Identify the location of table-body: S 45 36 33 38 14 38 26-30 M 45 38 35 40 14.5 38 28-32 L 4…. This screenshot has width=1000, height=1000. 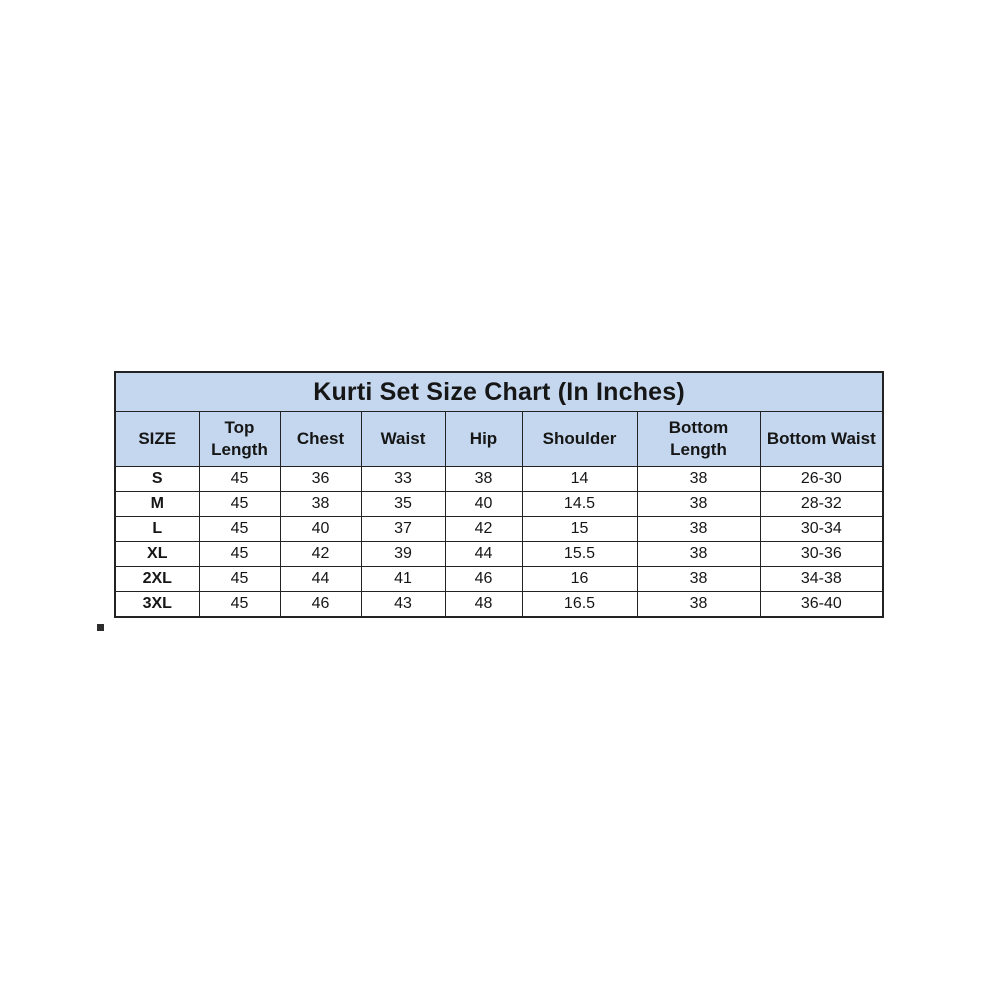
(499, 542).